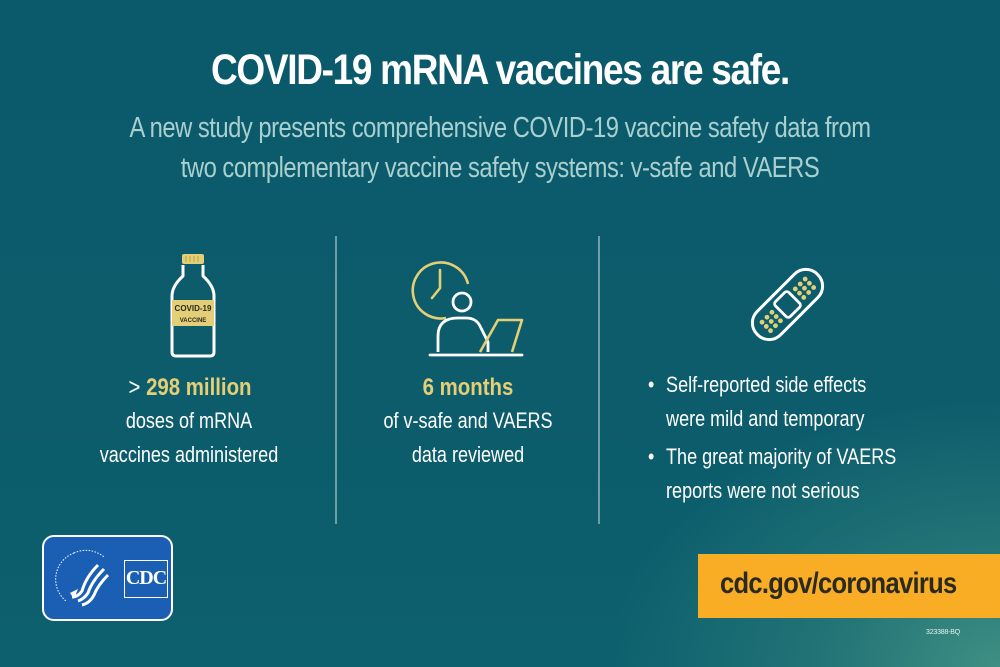 This screenshot has width=1000, height=667. What do you see at coordinates (765, 418) in the screenshot?
I see `bullet-1-line-2: were mild and temporary` at bounding box center [765, 418].